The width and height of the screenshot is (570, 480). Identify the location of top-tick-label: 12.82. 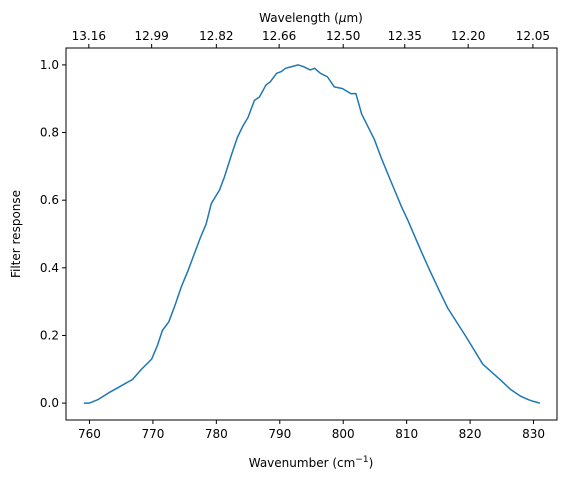
(216, 36).